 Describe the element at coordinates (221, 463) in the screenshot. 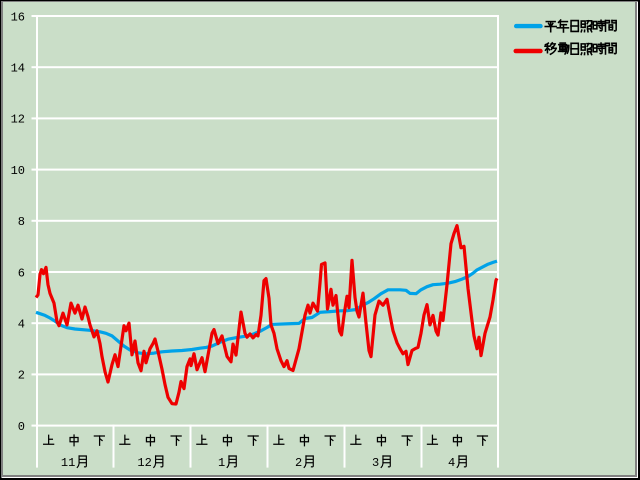

I see `svg-text: 1` at that location.